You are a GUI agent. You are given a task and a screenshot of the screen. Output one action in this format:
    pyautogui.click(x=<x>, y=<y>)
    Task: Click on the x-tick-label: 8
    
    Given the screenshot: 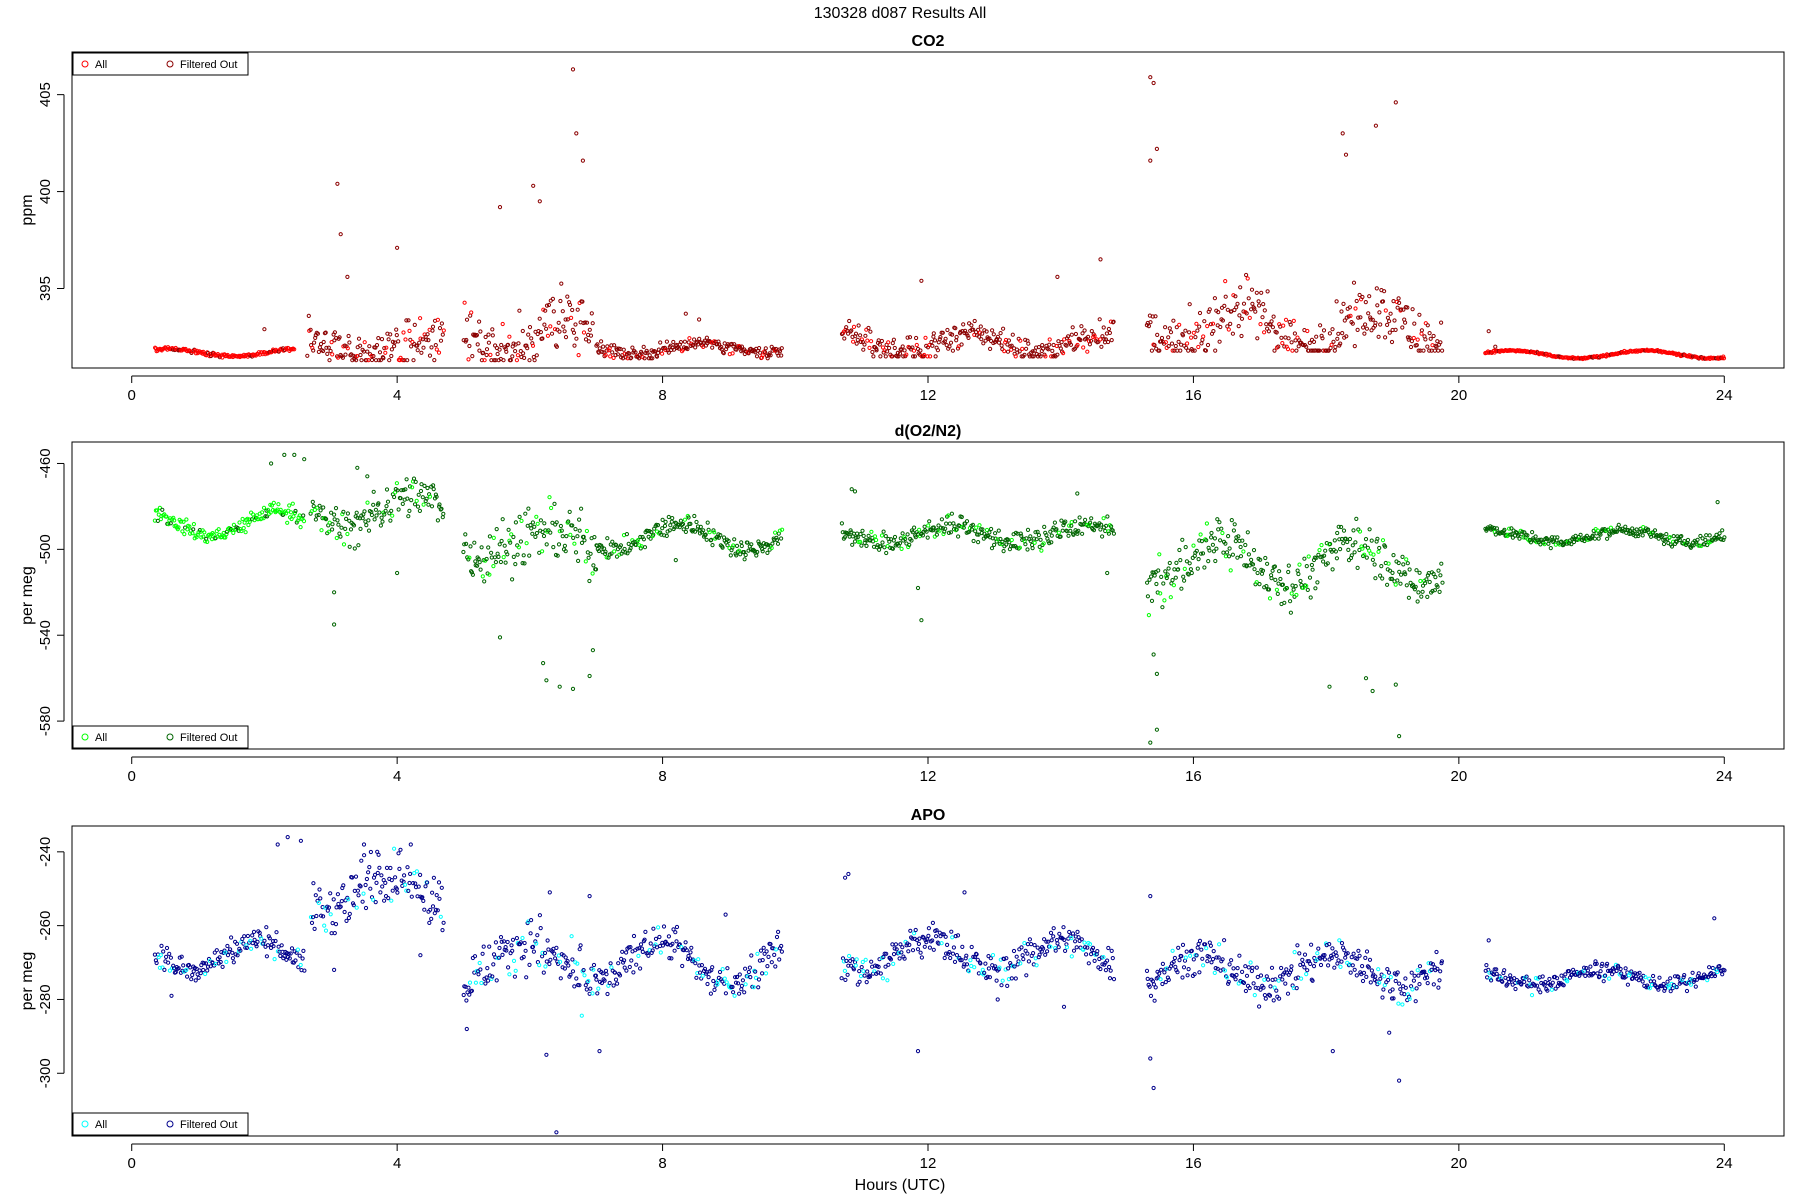 What is the action you would take?
    pyautogui.click(x=662, y=395)
    